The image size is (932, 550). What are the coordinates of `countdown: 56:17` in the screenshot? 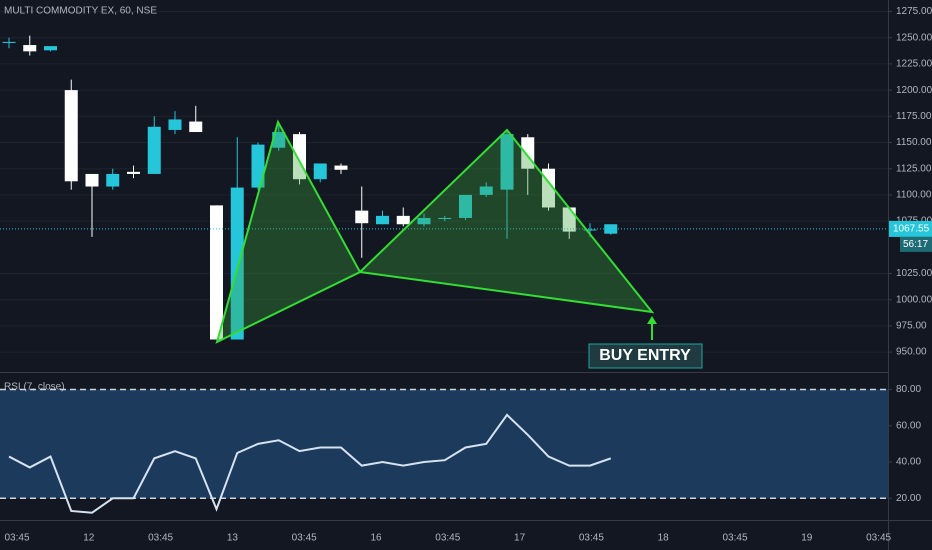 It's located at (915, 244).